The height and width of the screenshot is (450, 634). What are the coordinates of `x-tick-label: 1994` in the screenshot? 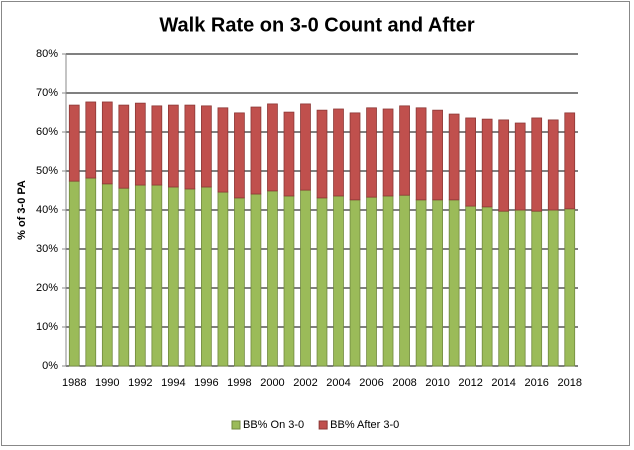 It's located at (173, 383).